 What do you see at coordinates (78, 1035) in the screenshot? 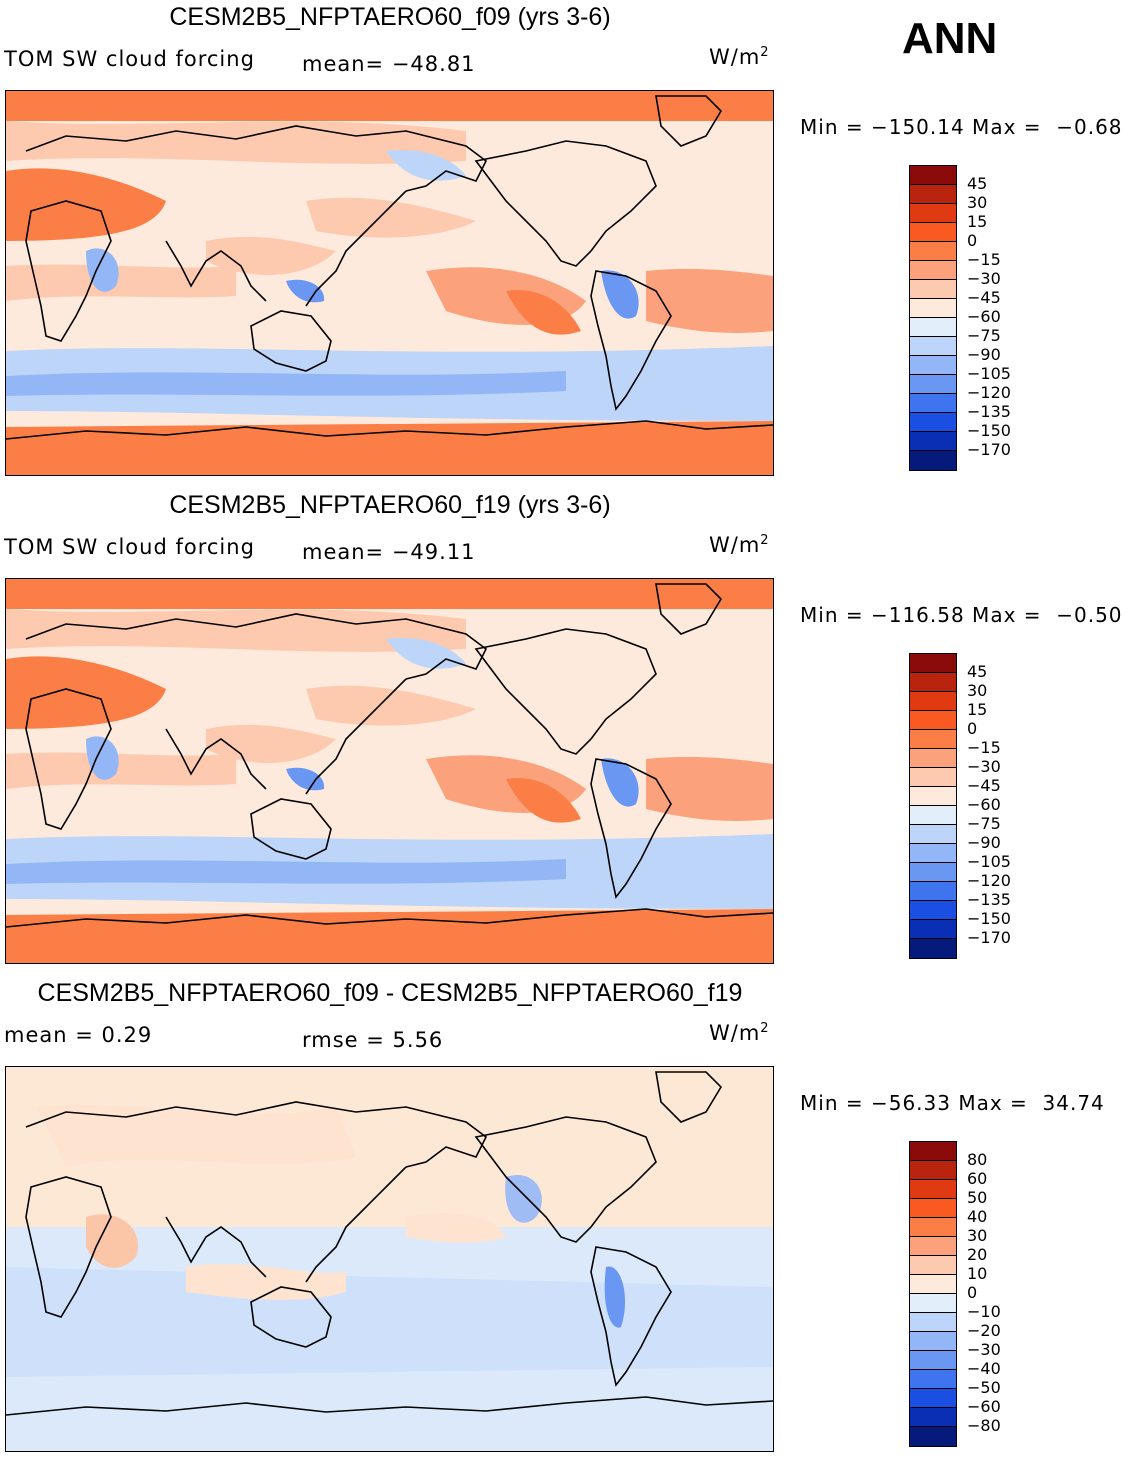
I see `panel-variable-label: mean = 0.29` at bounding box center [78, 1035].